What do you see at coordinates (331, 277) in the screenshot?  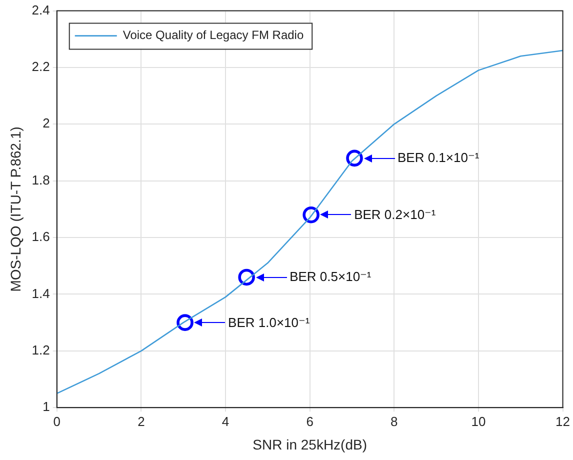 I see `annotation: BER 0.5×10⁻¹` at bounding box center [331, 277].